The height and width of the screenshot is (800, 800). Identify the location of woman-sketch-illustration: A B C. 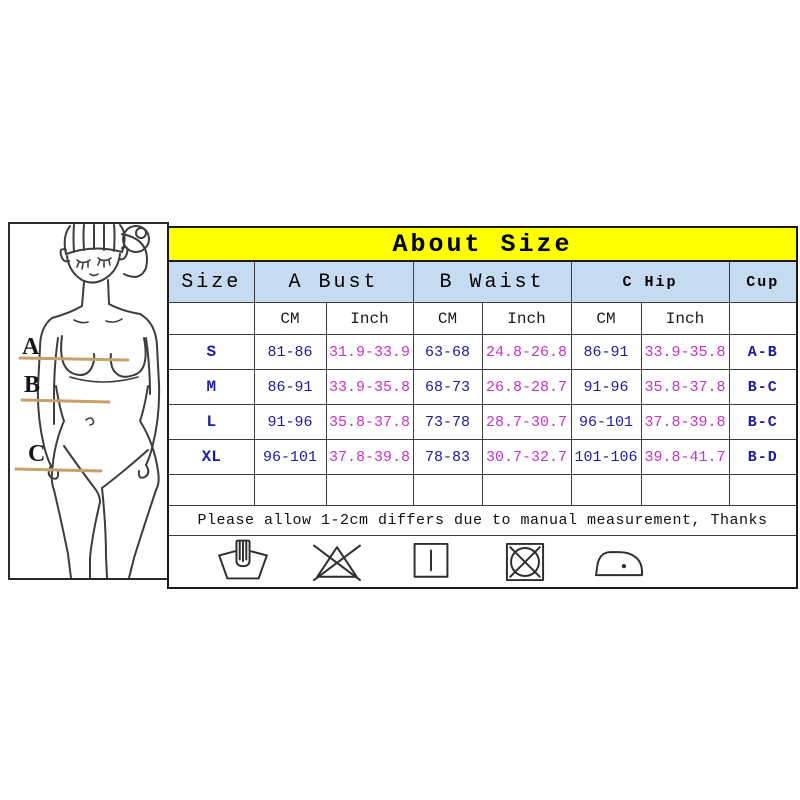
(87, 401).